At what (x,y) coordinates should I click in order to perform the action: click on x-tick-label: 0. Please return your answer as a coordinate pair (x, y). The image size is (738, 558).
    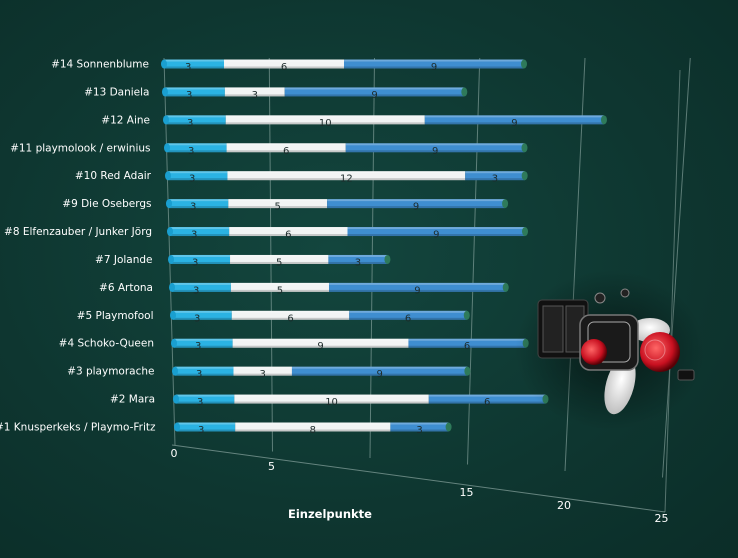
    Looking at the image, I should click on (174, 453).